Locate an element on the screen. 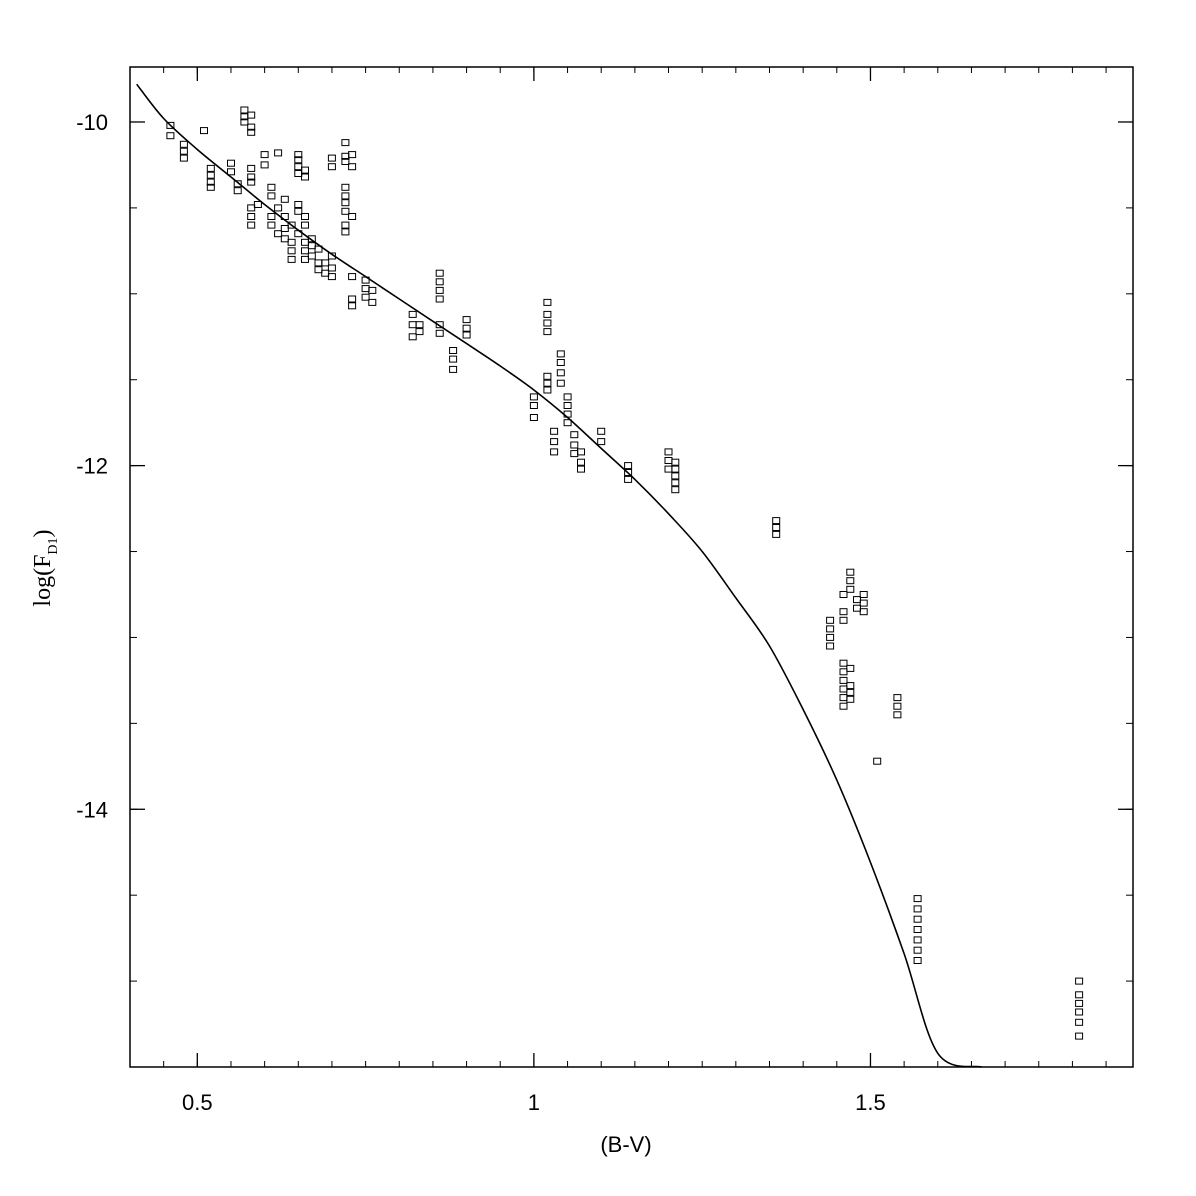 This screenshot has height=1196, width=1196. y-axis-title-close: ) is located at coordinates (43, 533).